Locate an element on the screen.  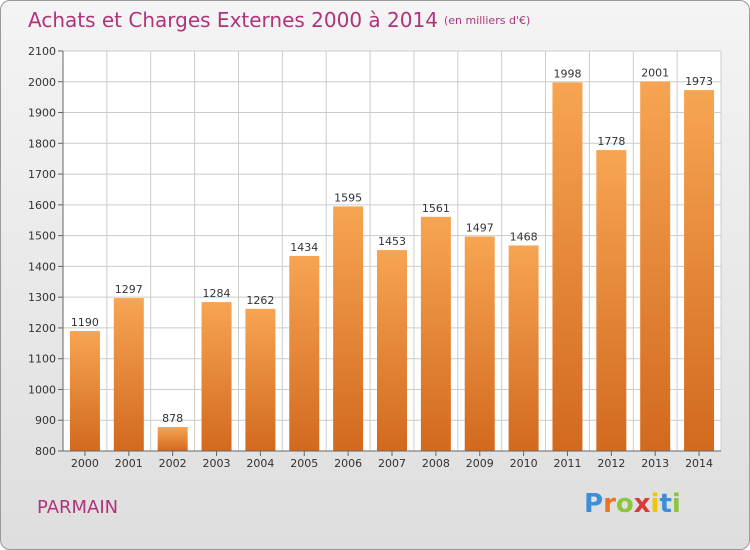
data-label: 1434 is located at coordinates (304, 247).